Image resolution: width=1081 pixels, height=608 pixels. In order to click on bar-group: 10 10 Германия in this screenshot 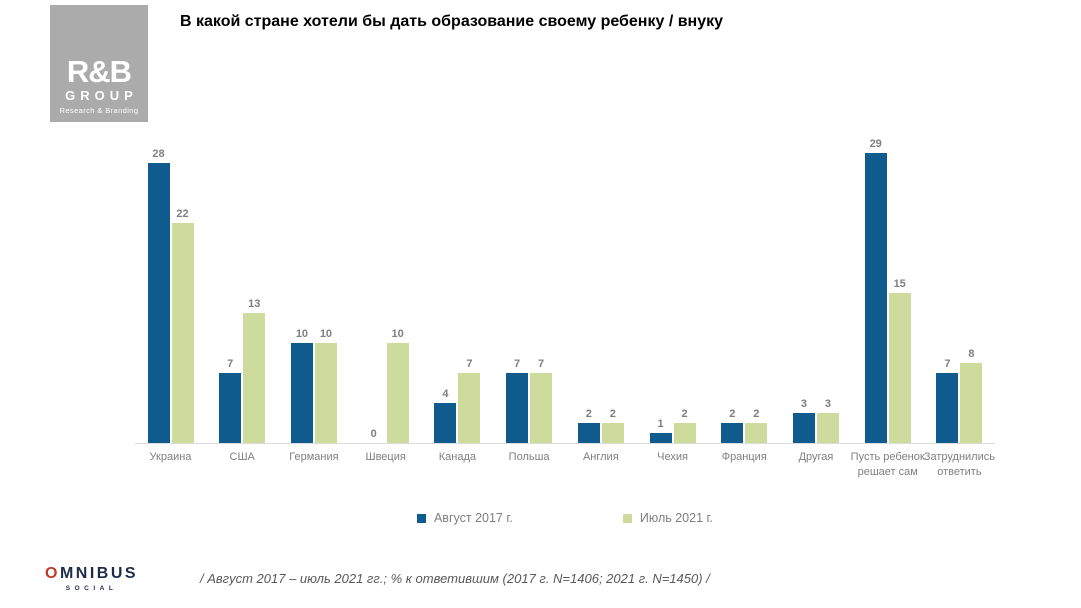, I will do `click(313, 305)`.